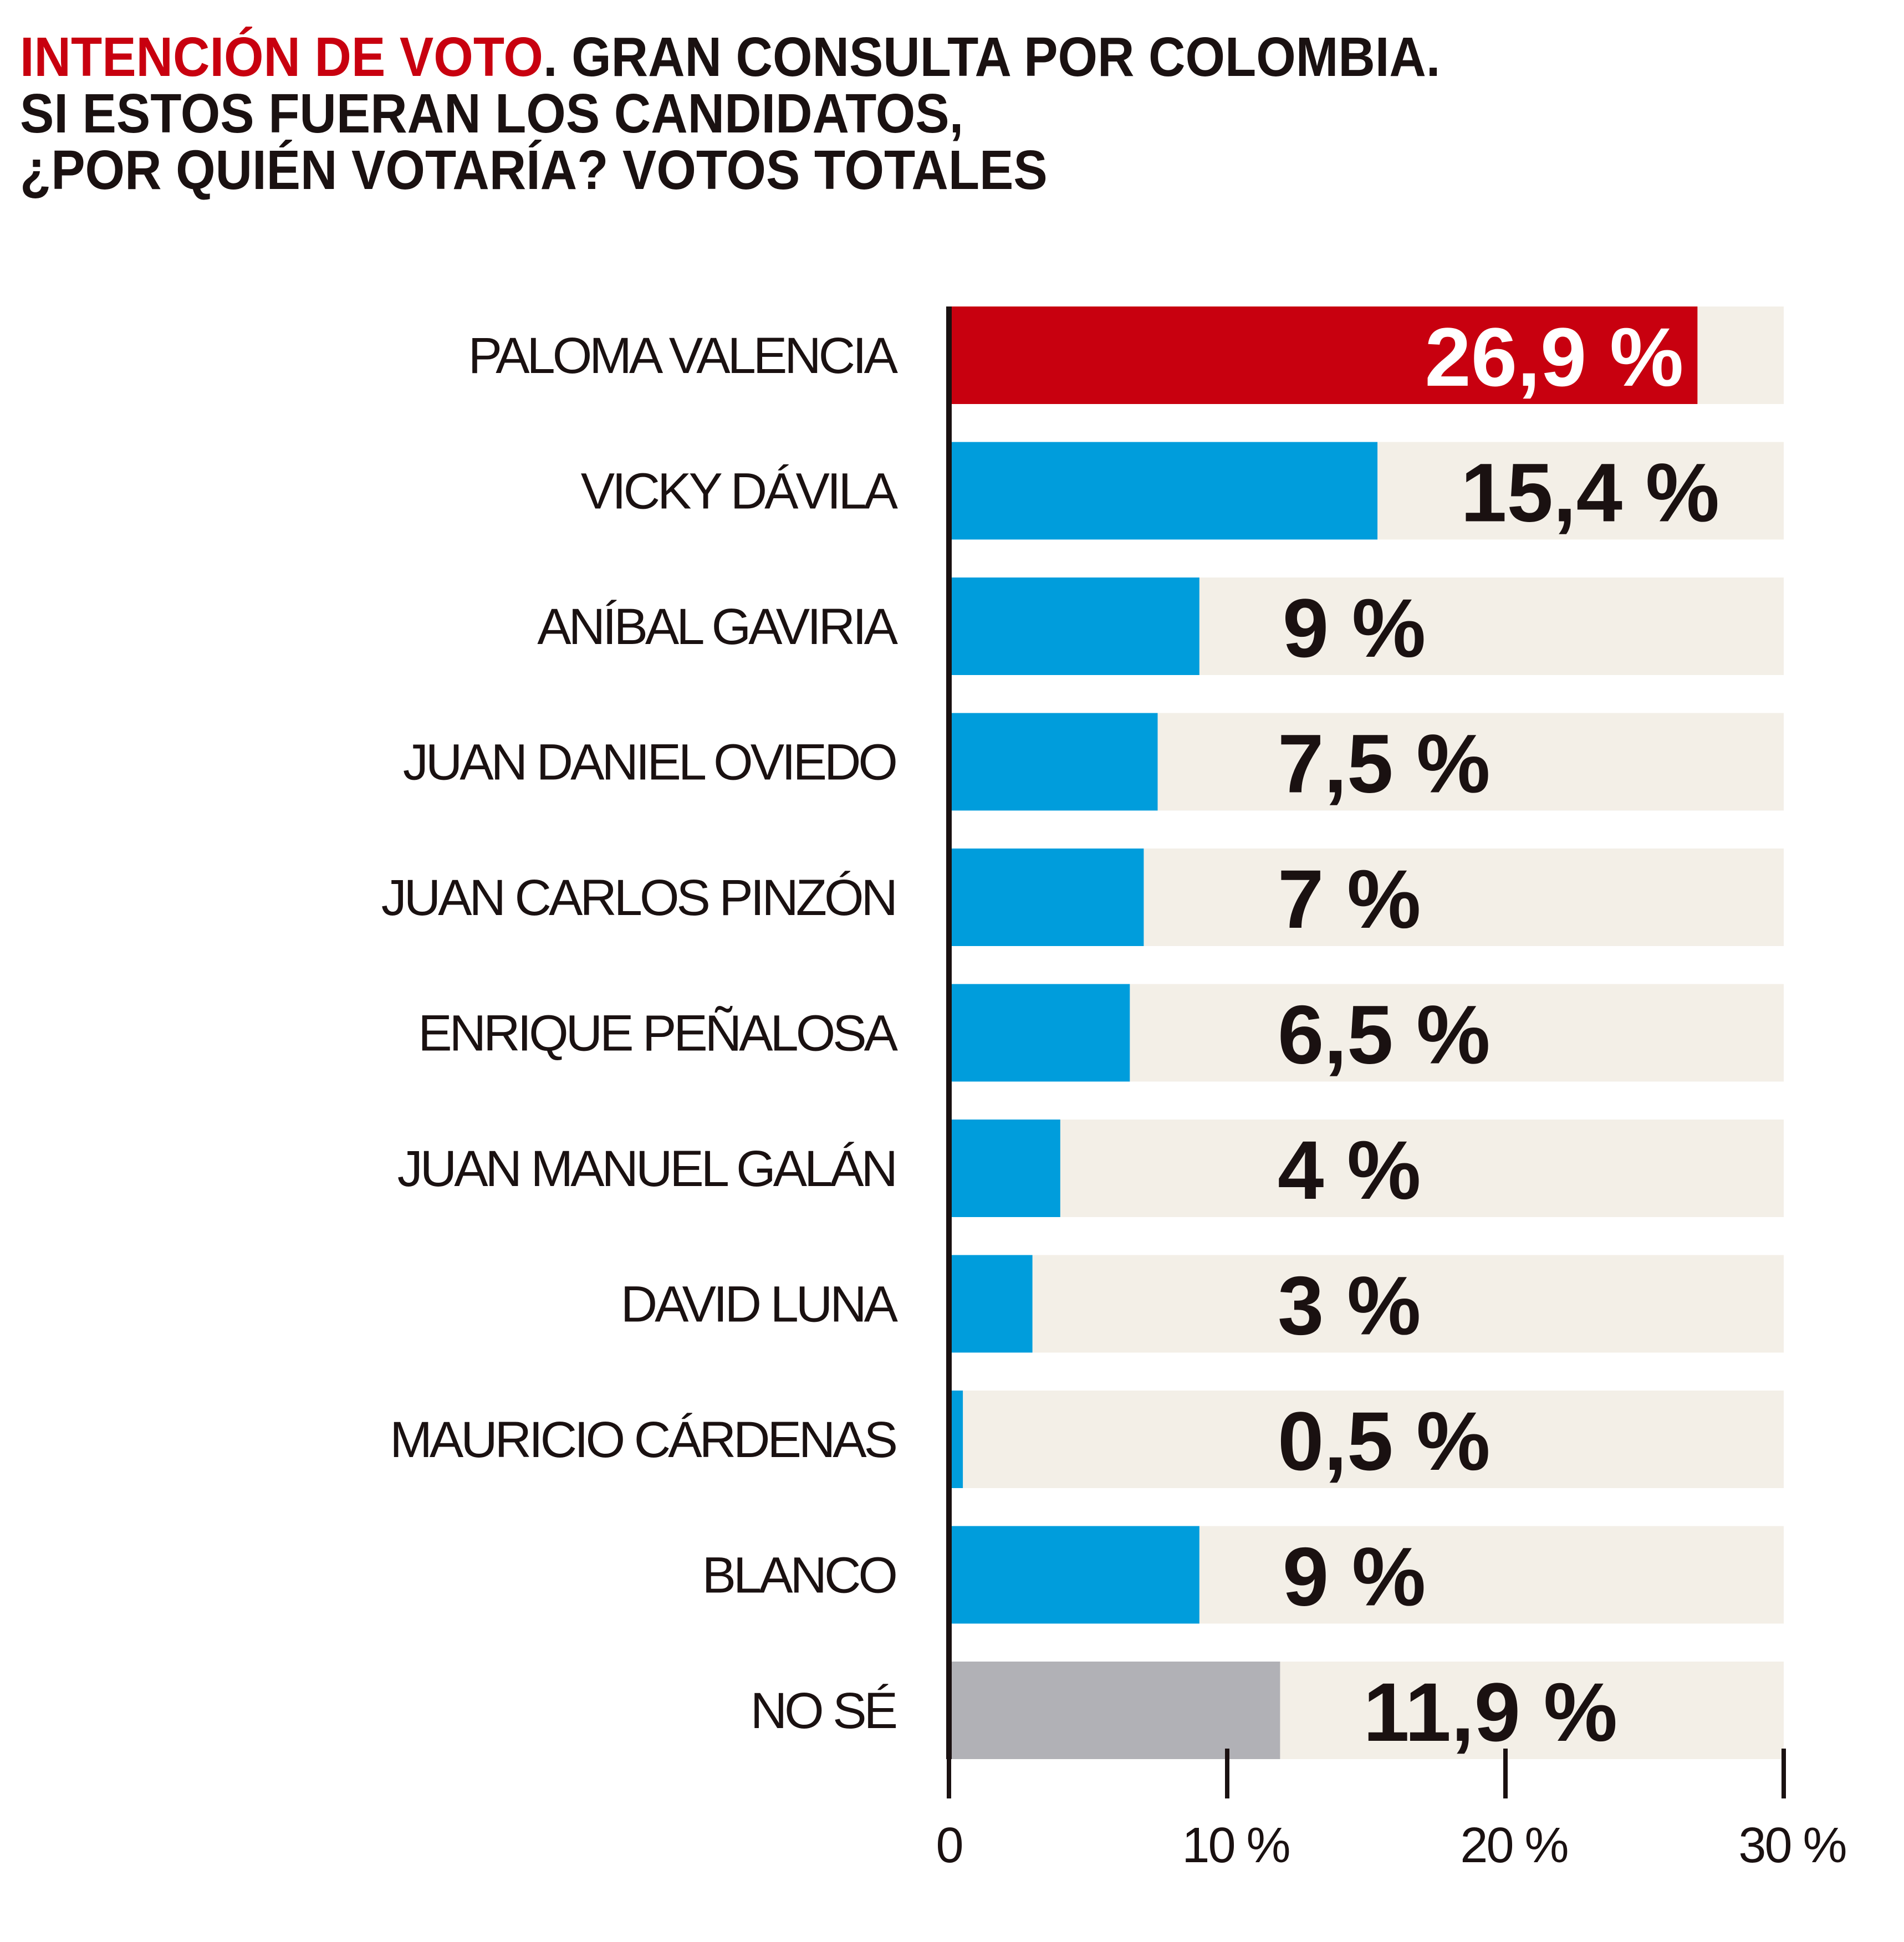 Image resolution: width=1904 pixels, height=1942 pixels. What do you see at coordinates (643, 1440) in the screenshot?
I see `category-label: MAURICIO CÁRDENAS` at bounding box center [643, 1440].